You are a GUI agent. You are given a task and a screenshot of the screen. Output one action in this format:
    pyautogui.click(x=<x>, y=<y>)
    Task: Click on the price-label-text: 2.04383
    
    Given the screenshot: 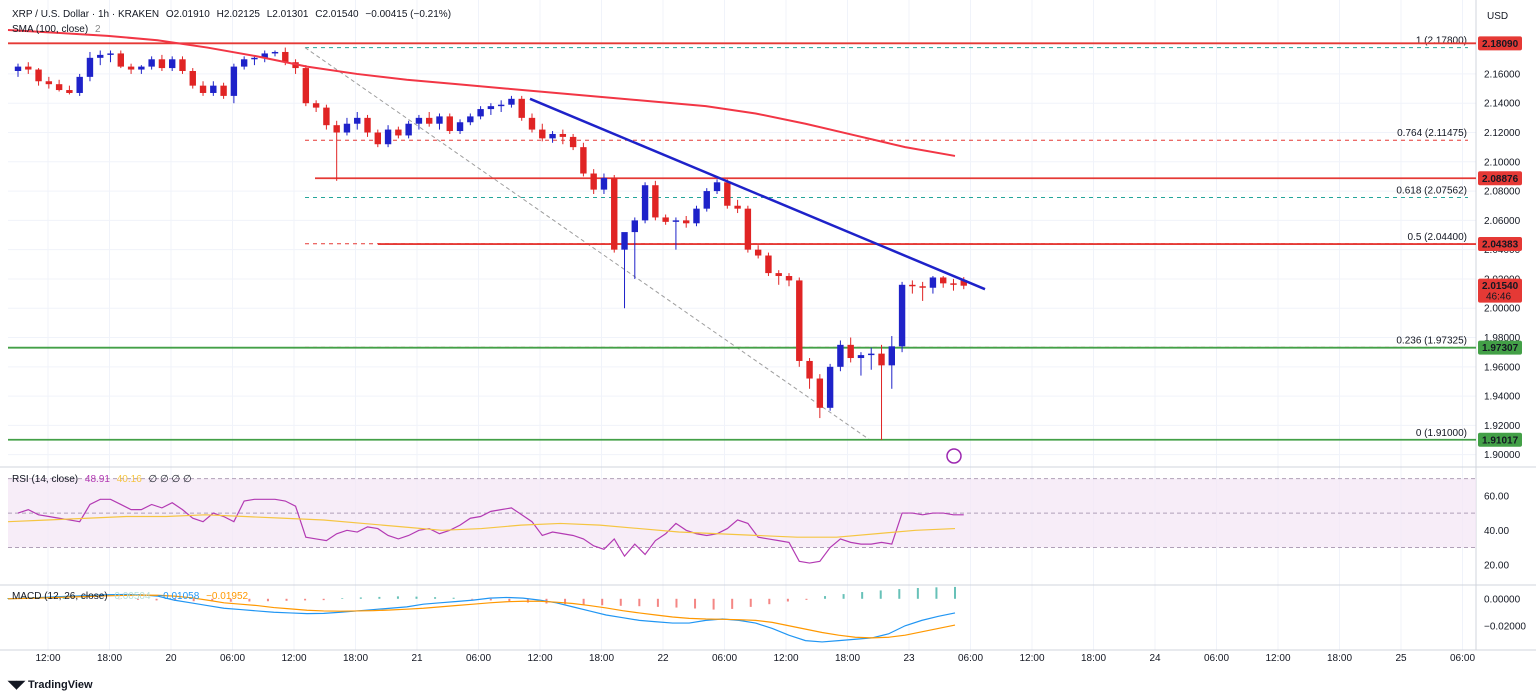 What is the action you would take?
    pyautogui.click(x=1500, y=245)
    